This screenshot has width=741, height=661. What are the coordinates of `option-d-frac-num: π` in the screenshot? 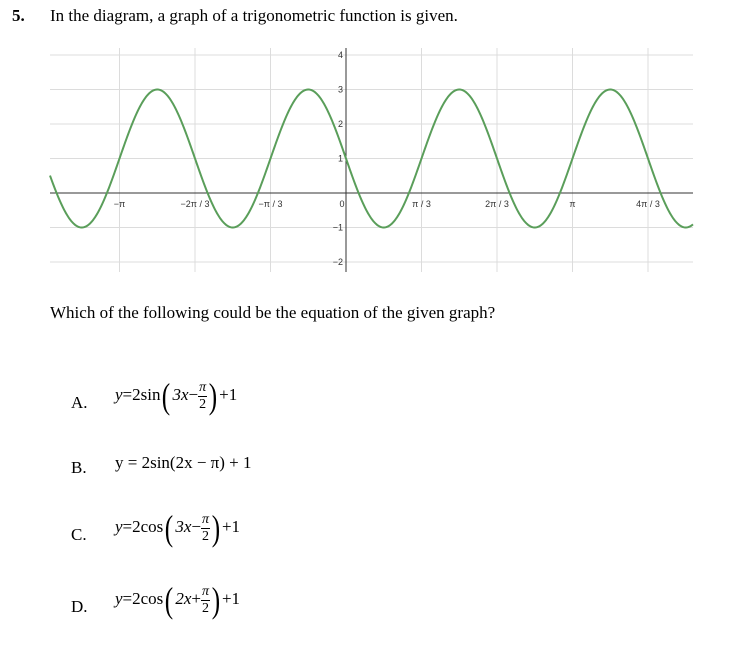 It's located at (205, 592).